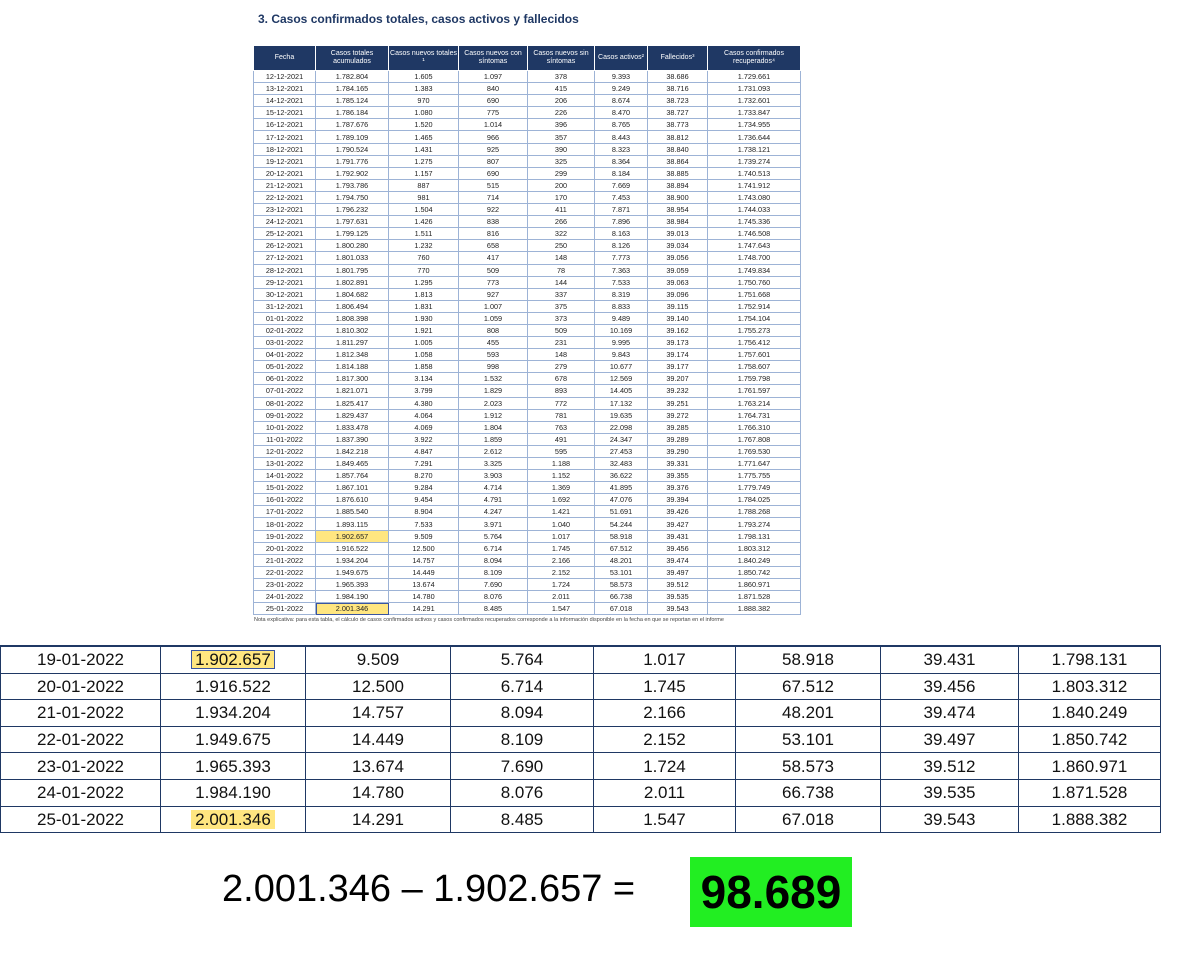 The image size is (1200, 962). Describe the element at coordinates (621, 137) in the screenshot. I see `table-cell: 8.443` at that location.